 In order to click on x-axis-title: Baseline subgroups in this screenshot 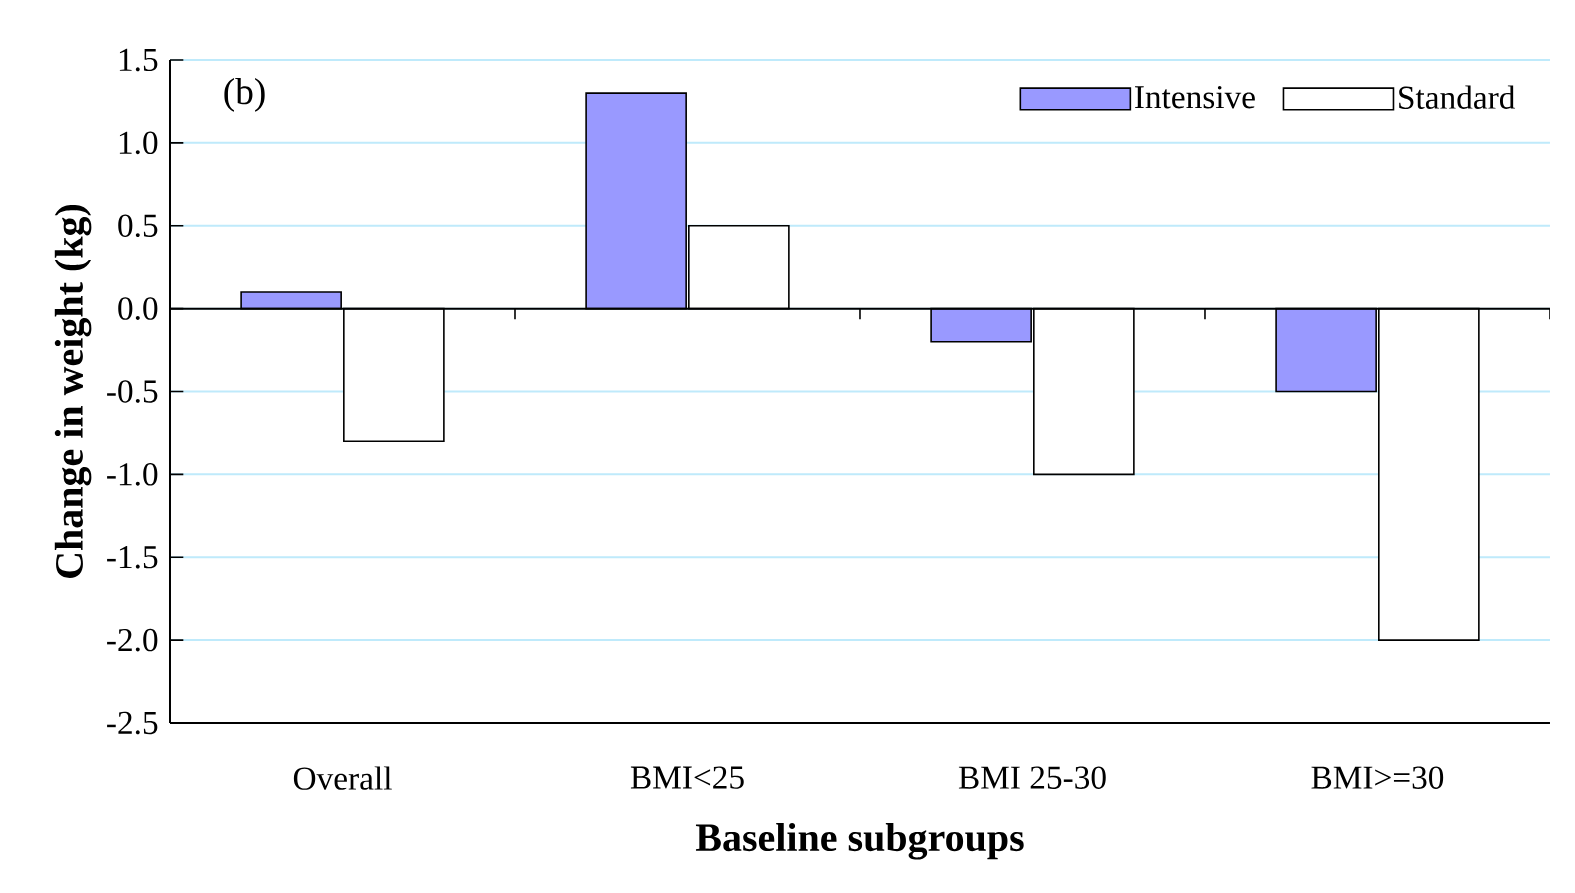, I will do `click(859, 841)`.